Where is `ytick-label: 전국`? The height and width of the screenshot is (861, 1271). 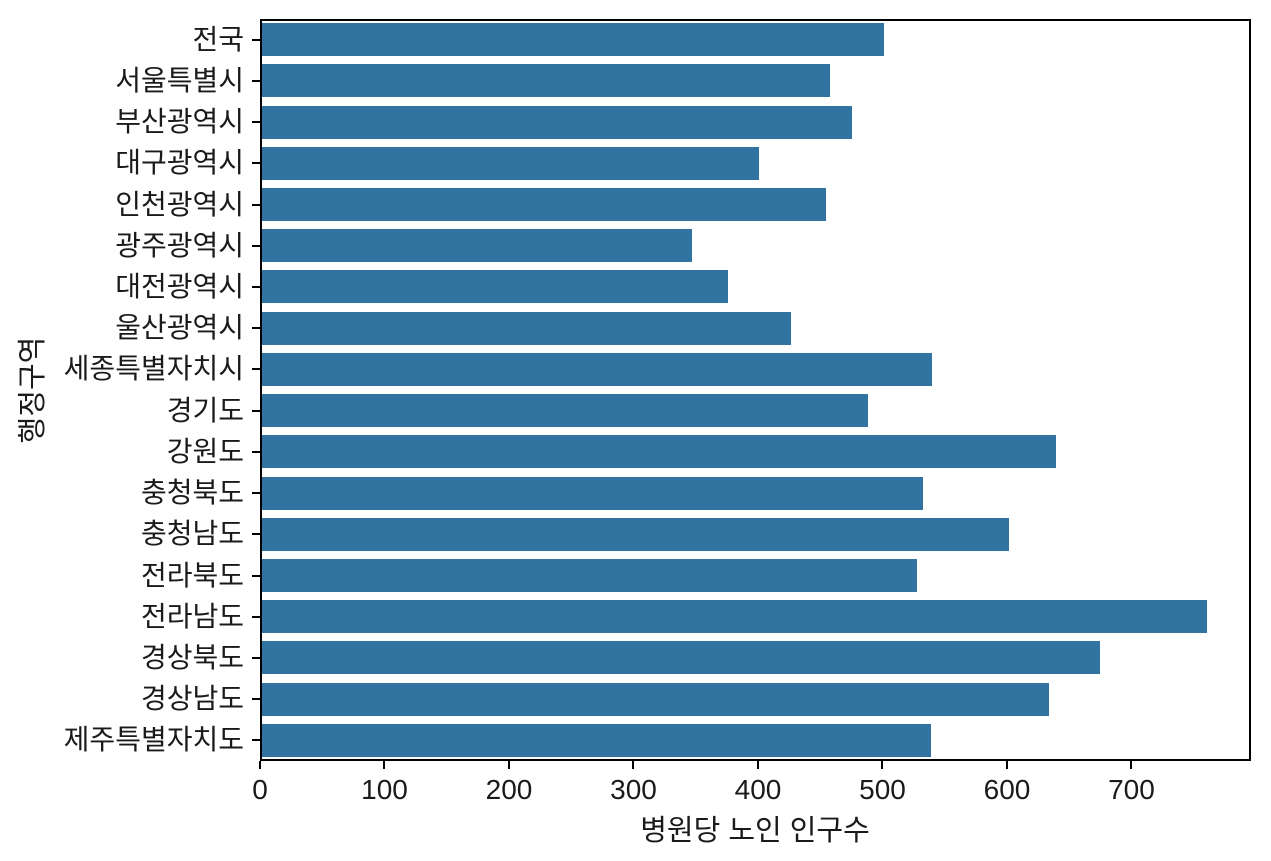 ytick-label: 전국 is located at coordinates (218, 39).